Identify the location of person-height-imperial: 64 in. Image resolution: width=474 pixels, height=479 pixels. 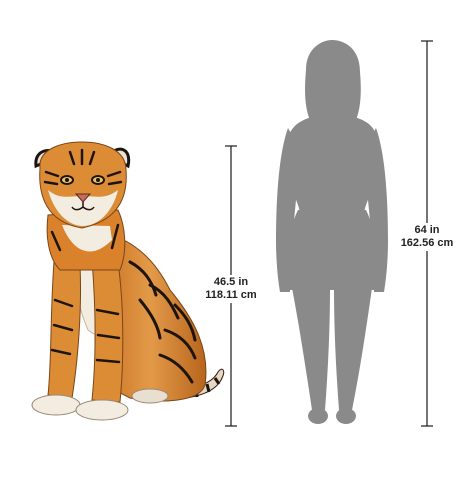
(427, 230).